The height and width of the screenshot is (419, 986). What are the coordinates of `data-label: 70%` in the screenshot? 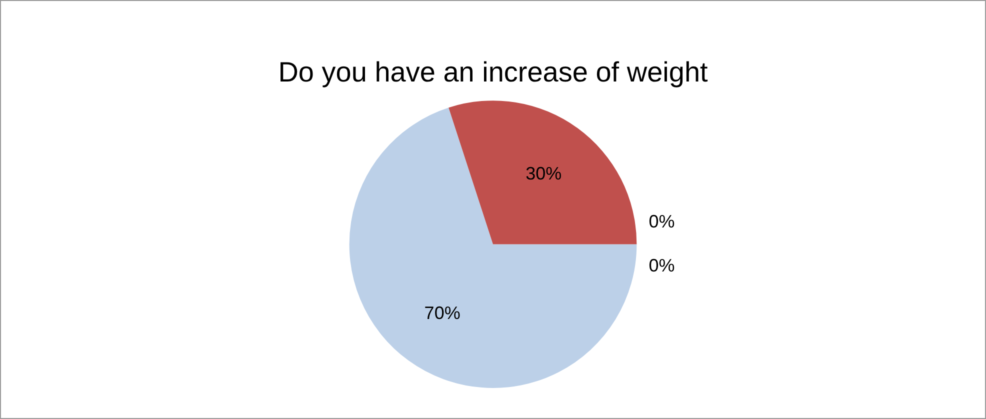 It's located at (442, 313).